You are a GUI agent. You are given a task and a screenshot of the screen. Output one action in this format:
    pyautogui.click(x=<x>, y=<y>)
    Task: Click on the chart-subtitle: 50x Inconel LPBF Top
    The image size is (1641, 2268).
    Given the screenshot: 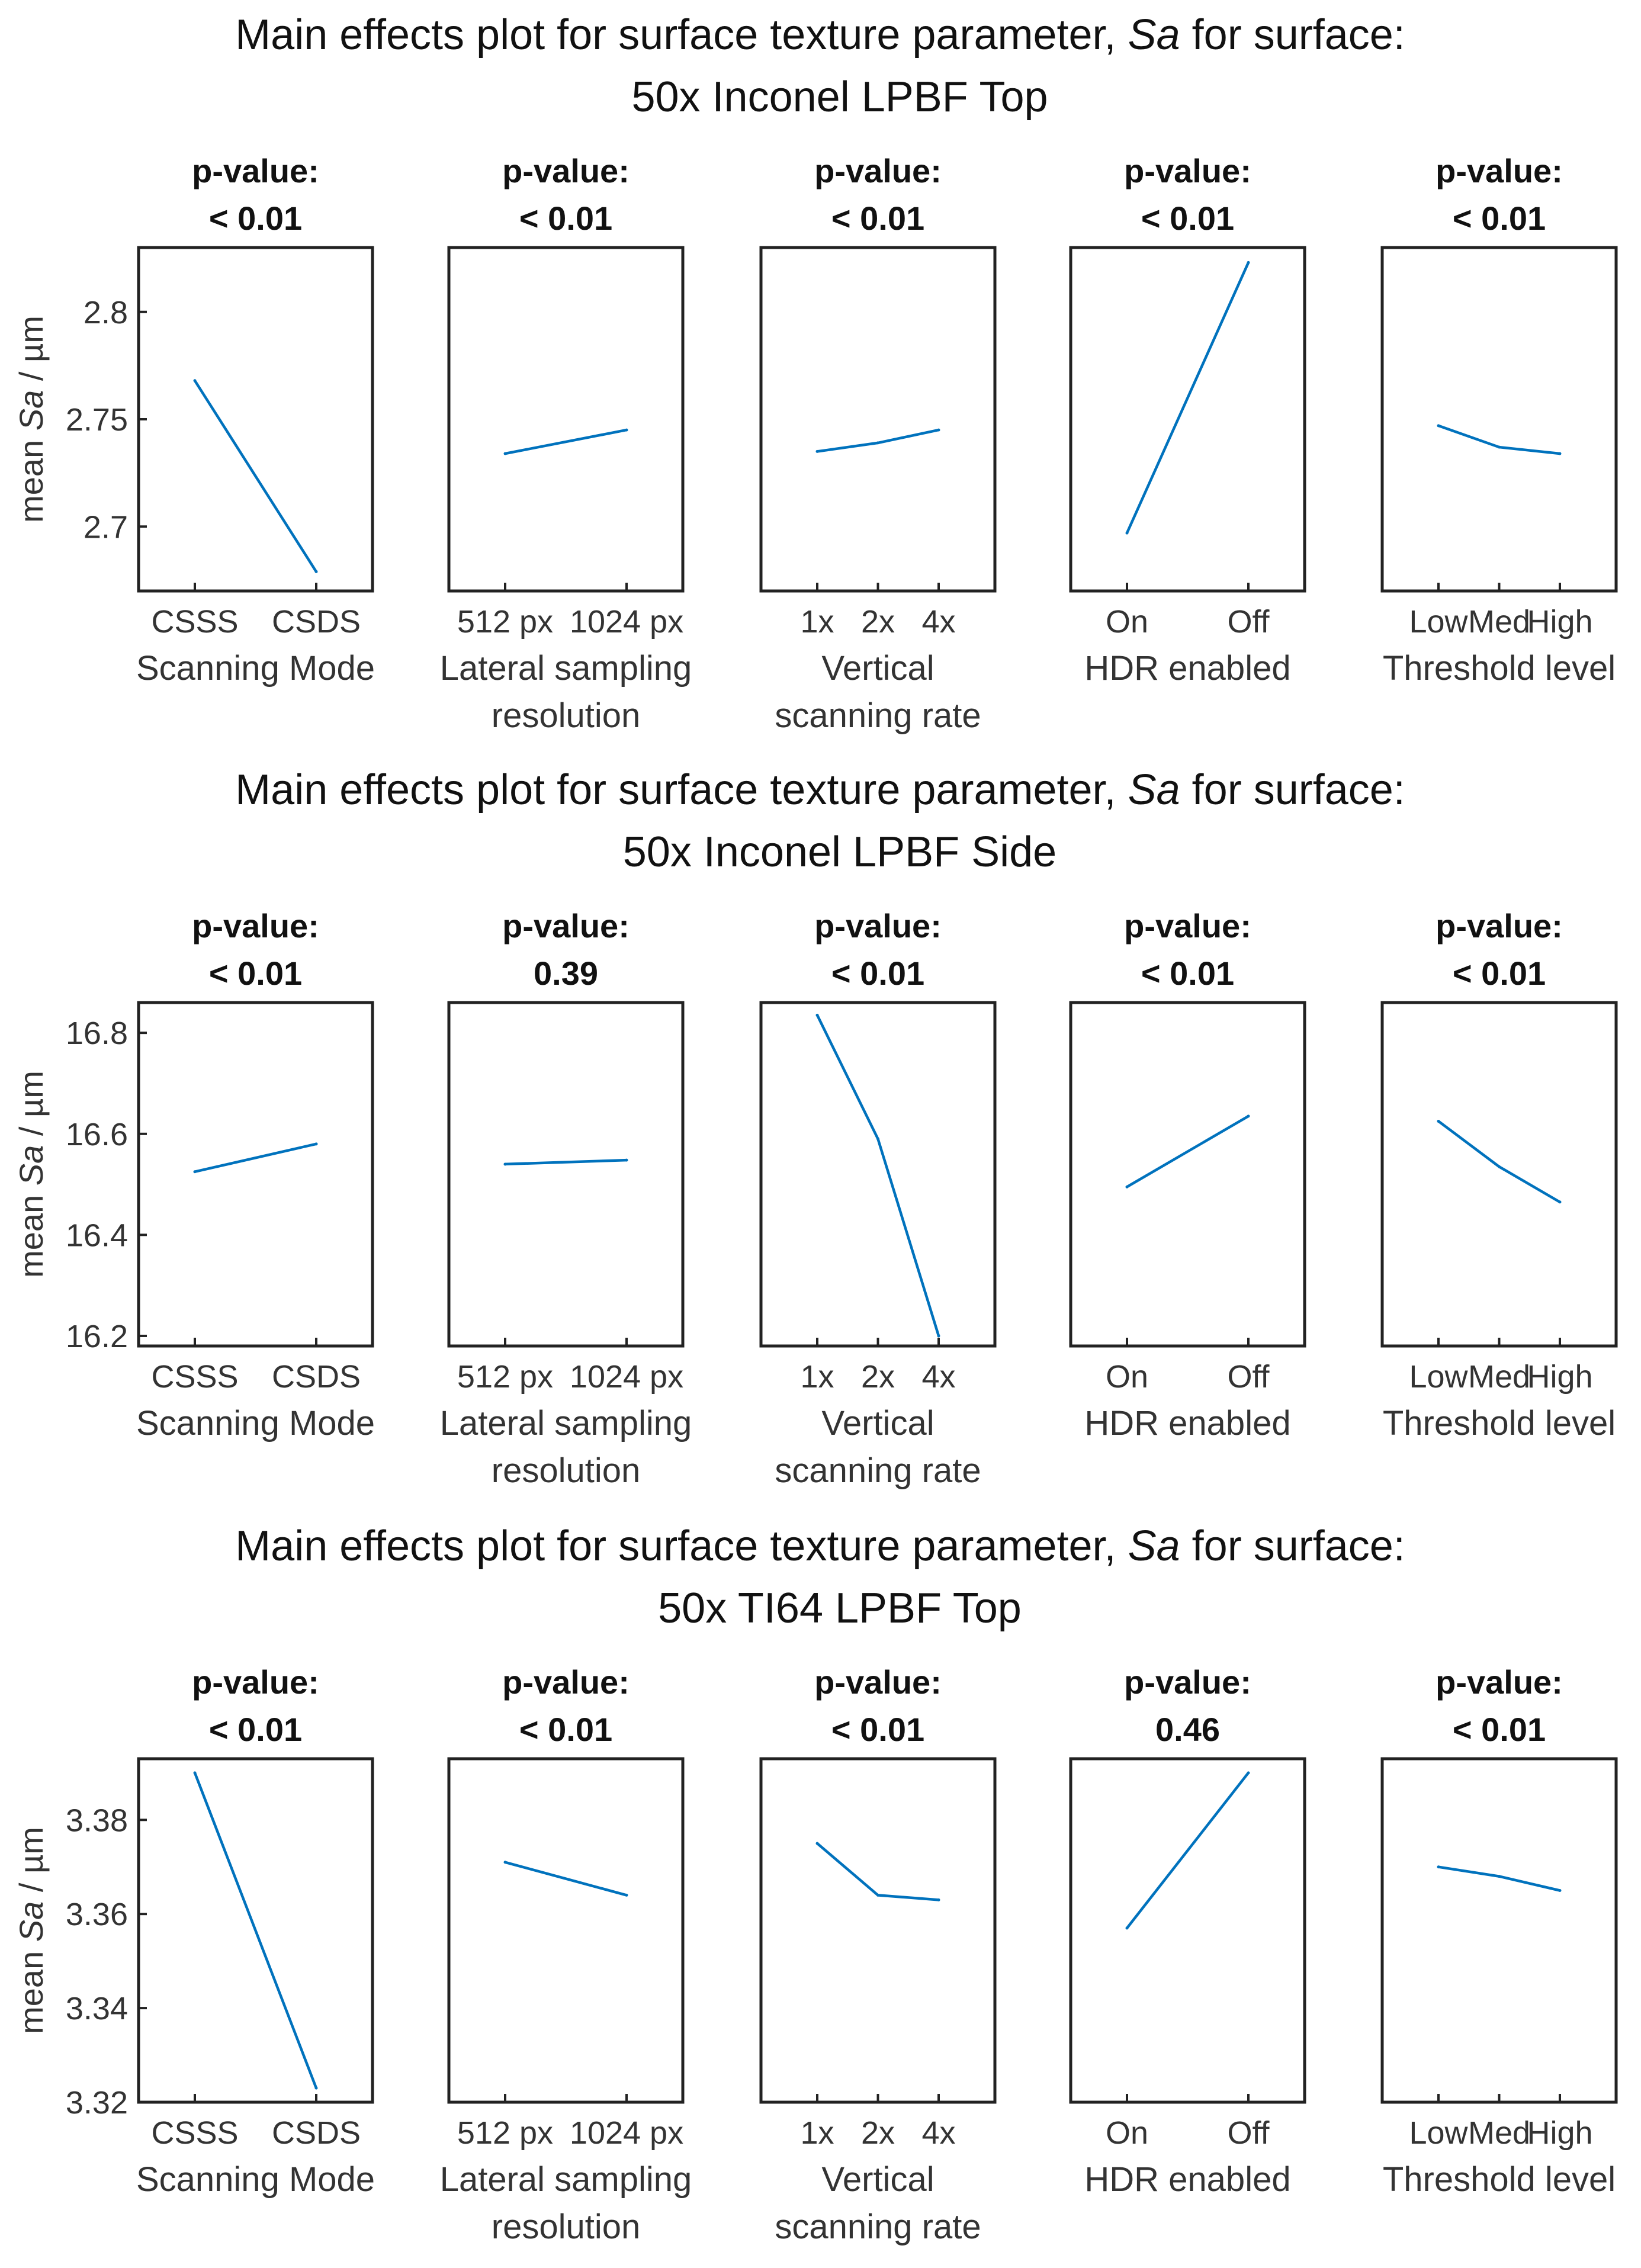 What is the action you would take?
    pyautogui.click(x=839, y=97)
    